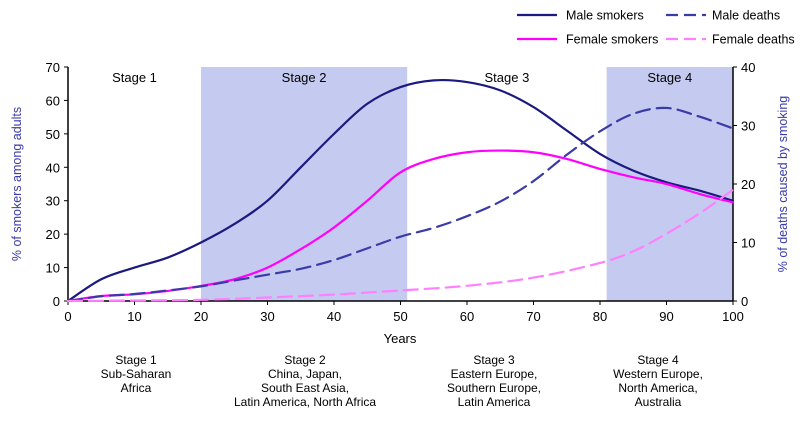  I want to click on bottom-label-line: China, Japan,, so click(305, 374).